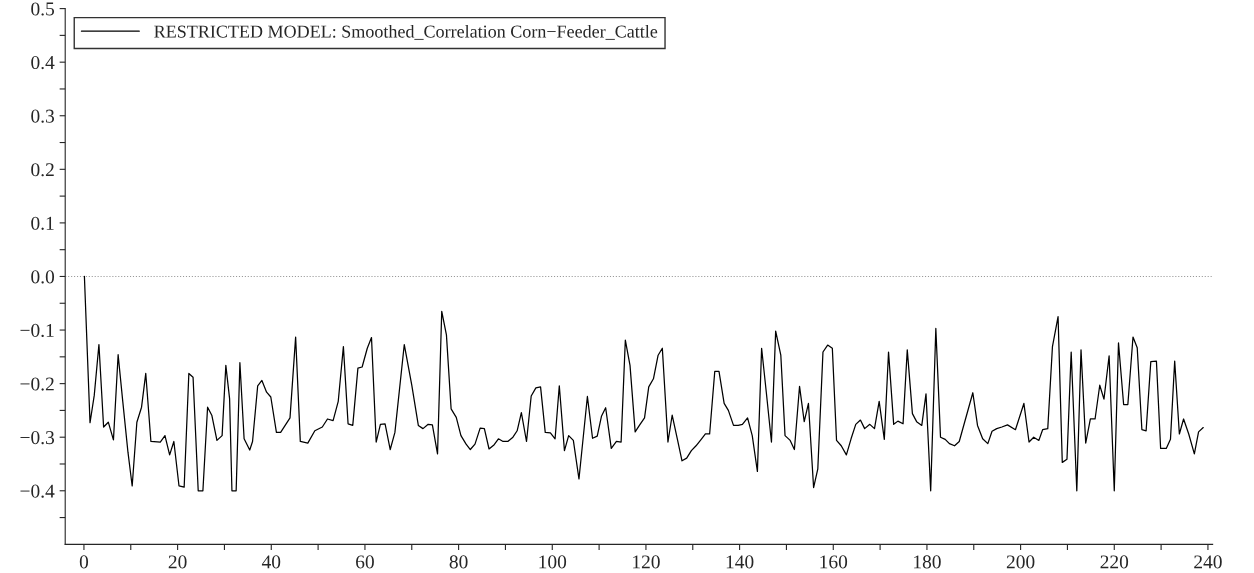 The width and height of the screenshot is (1254, 573). What do you see at coordinates (1208, 562) in the screenshot?
I see `x-tick-label: 240` at bounding box center [1208, 562].